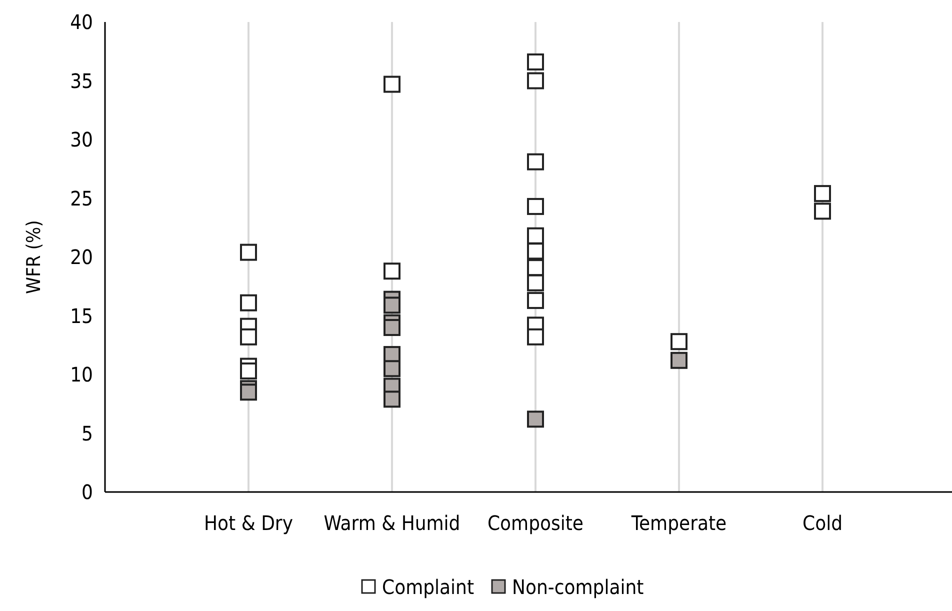 Image resolution: width=952 pixels, height=611 pixels. I want to click on y-tick-label: 15, so click(81, 316).